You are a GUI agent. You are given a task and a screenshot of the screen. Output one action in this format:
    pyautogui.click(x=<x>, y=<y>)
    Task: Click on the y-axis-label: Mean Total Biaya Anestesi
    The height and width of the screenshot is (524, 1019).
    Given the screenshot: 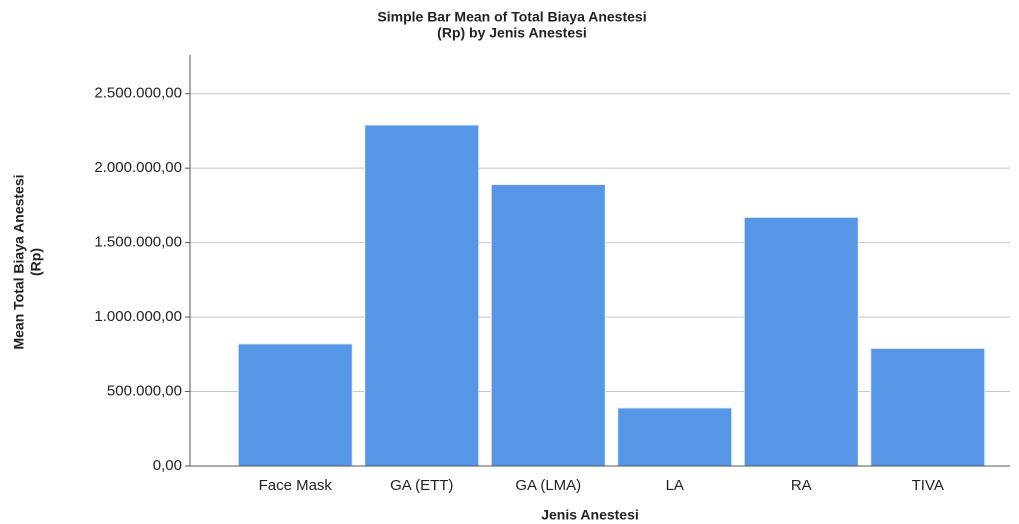 What is the action you would take?
    pyautogui.click(x=19, y=261)
    